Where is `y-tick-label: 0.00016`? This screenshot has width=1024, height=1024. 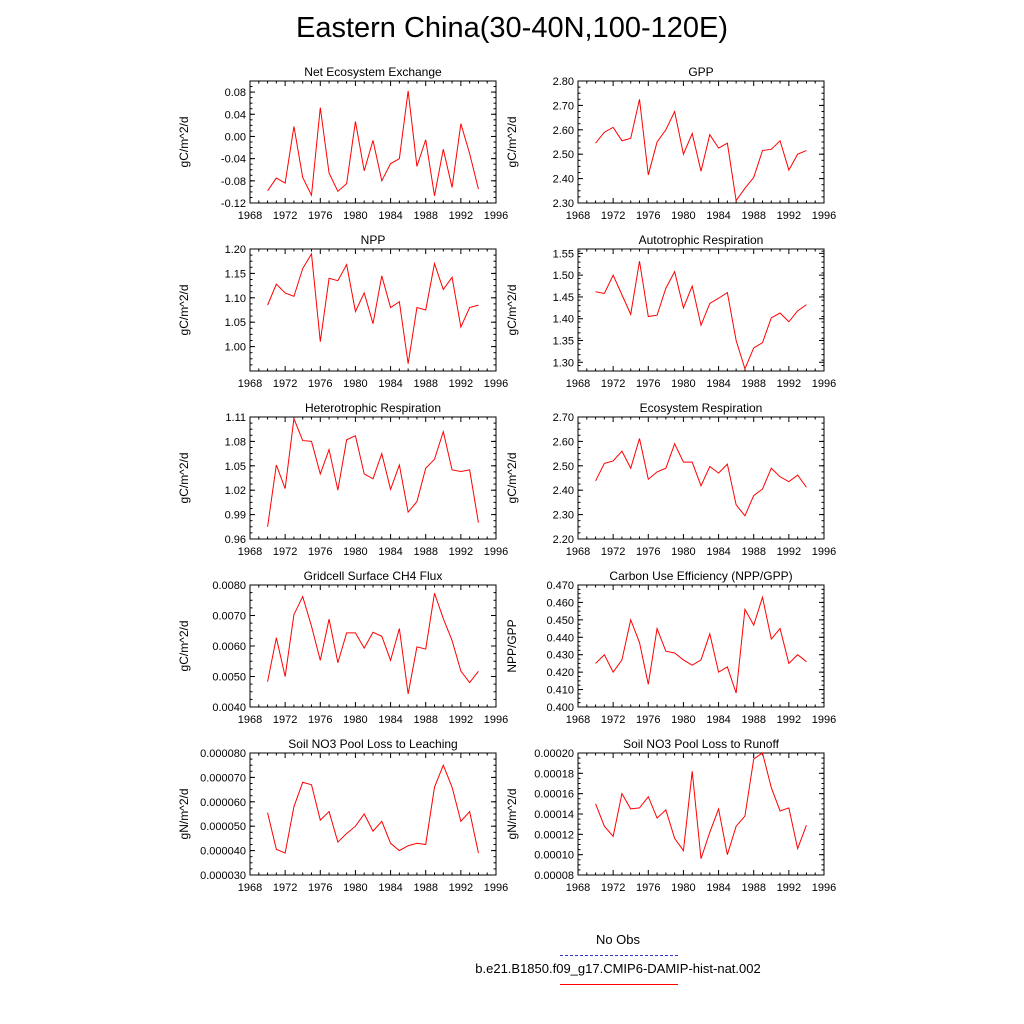 y-tick-label: 0.00016 is located at coordinates (554, 795).